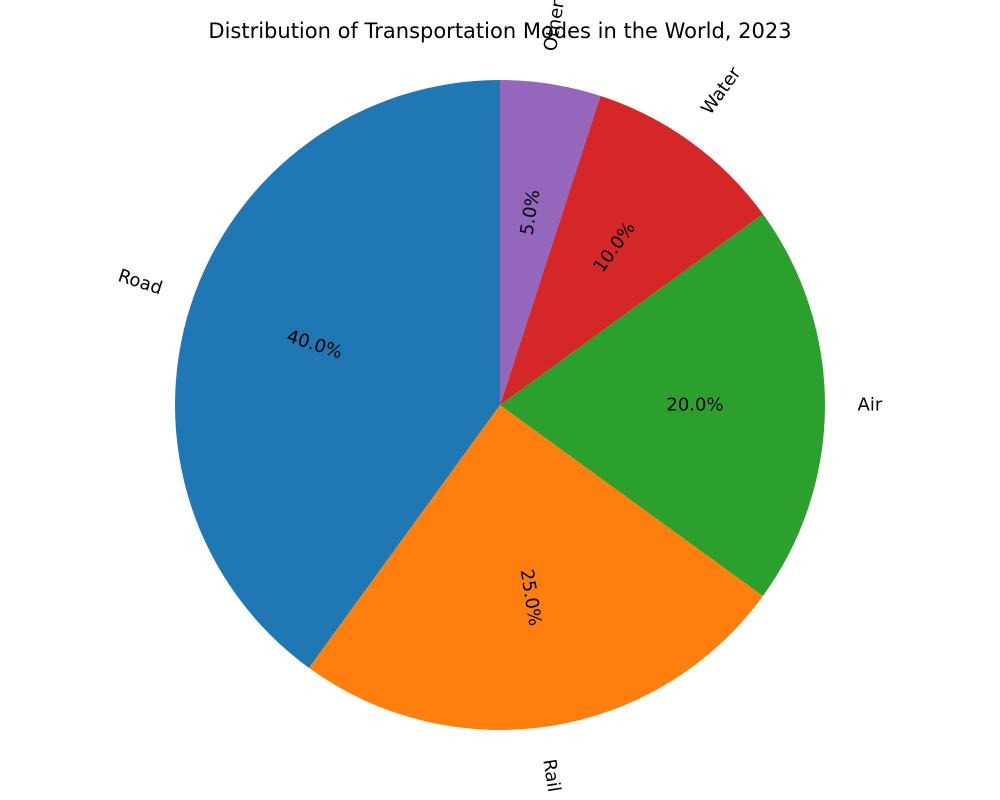 The width and height of the screenshot is (1000, 800). Describe the element at coordinates (554, 26) in the screenshot. I see `slice-label-other: Other` at that location.